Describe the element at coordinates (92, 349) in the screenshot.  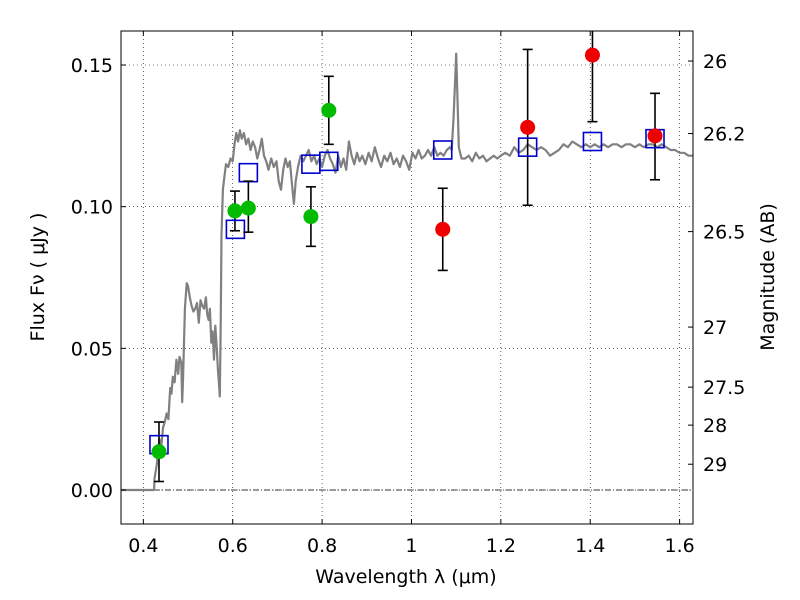
I see `y-tick-label: 0.05` at that location.